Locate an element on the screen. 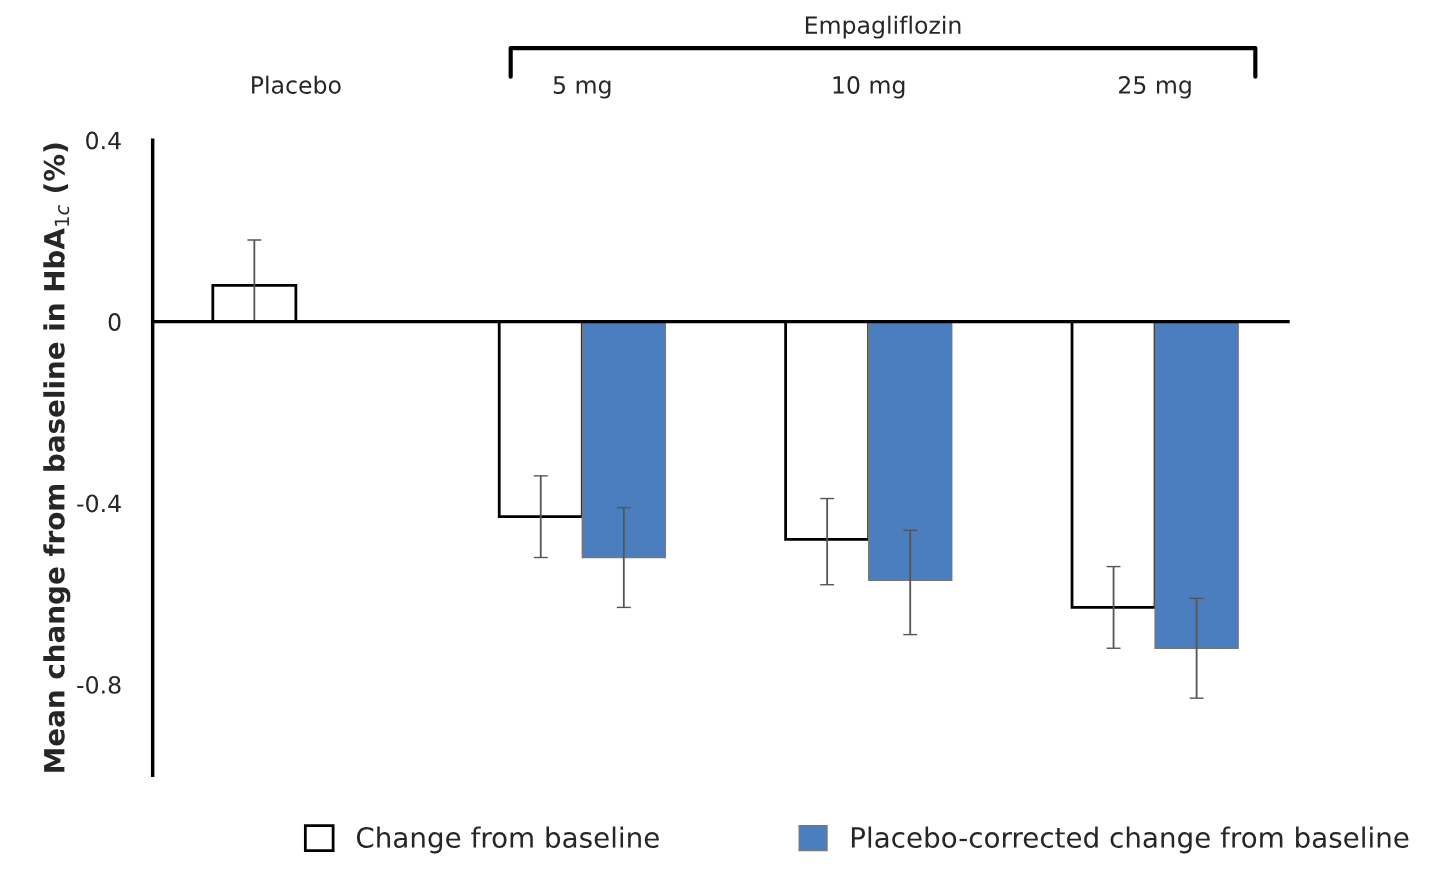  x-tick-label: 25 mg is located at coordinates (1155, 87).